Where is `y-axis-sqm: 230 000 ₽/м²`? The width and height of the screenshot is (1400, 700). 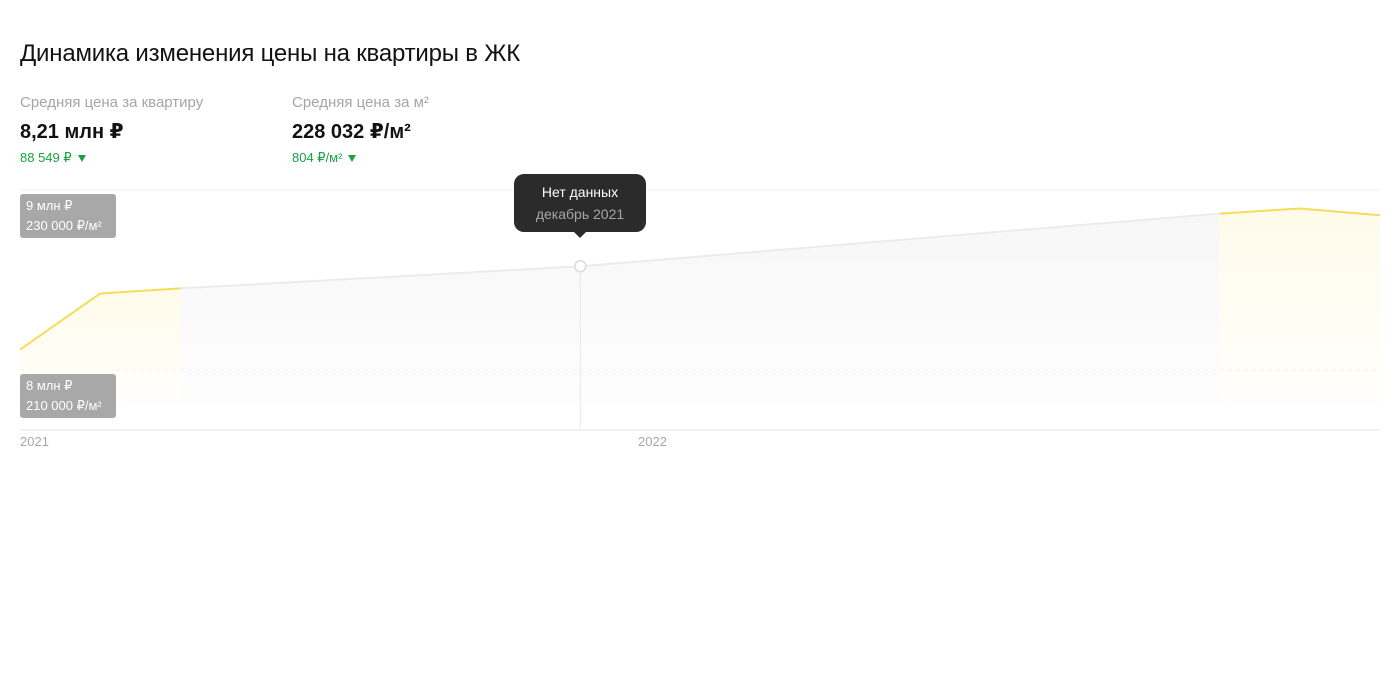 y-axis-sqm: 230 000 ₽/м² is located at coordinates (64, 225).